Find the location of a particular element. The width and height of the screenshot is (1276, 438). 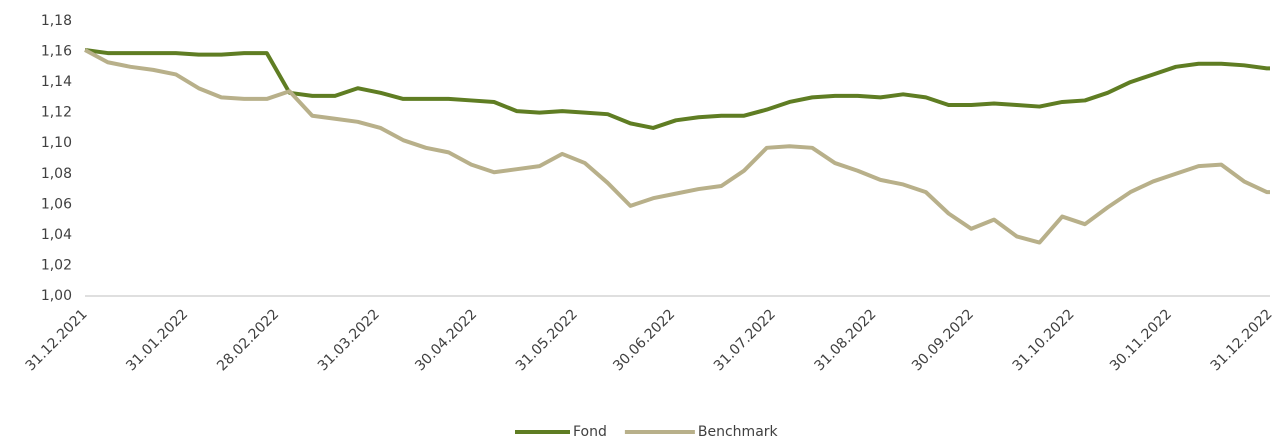

x-tick-label: 31.07.2022 is located at coordinates (745, 340).